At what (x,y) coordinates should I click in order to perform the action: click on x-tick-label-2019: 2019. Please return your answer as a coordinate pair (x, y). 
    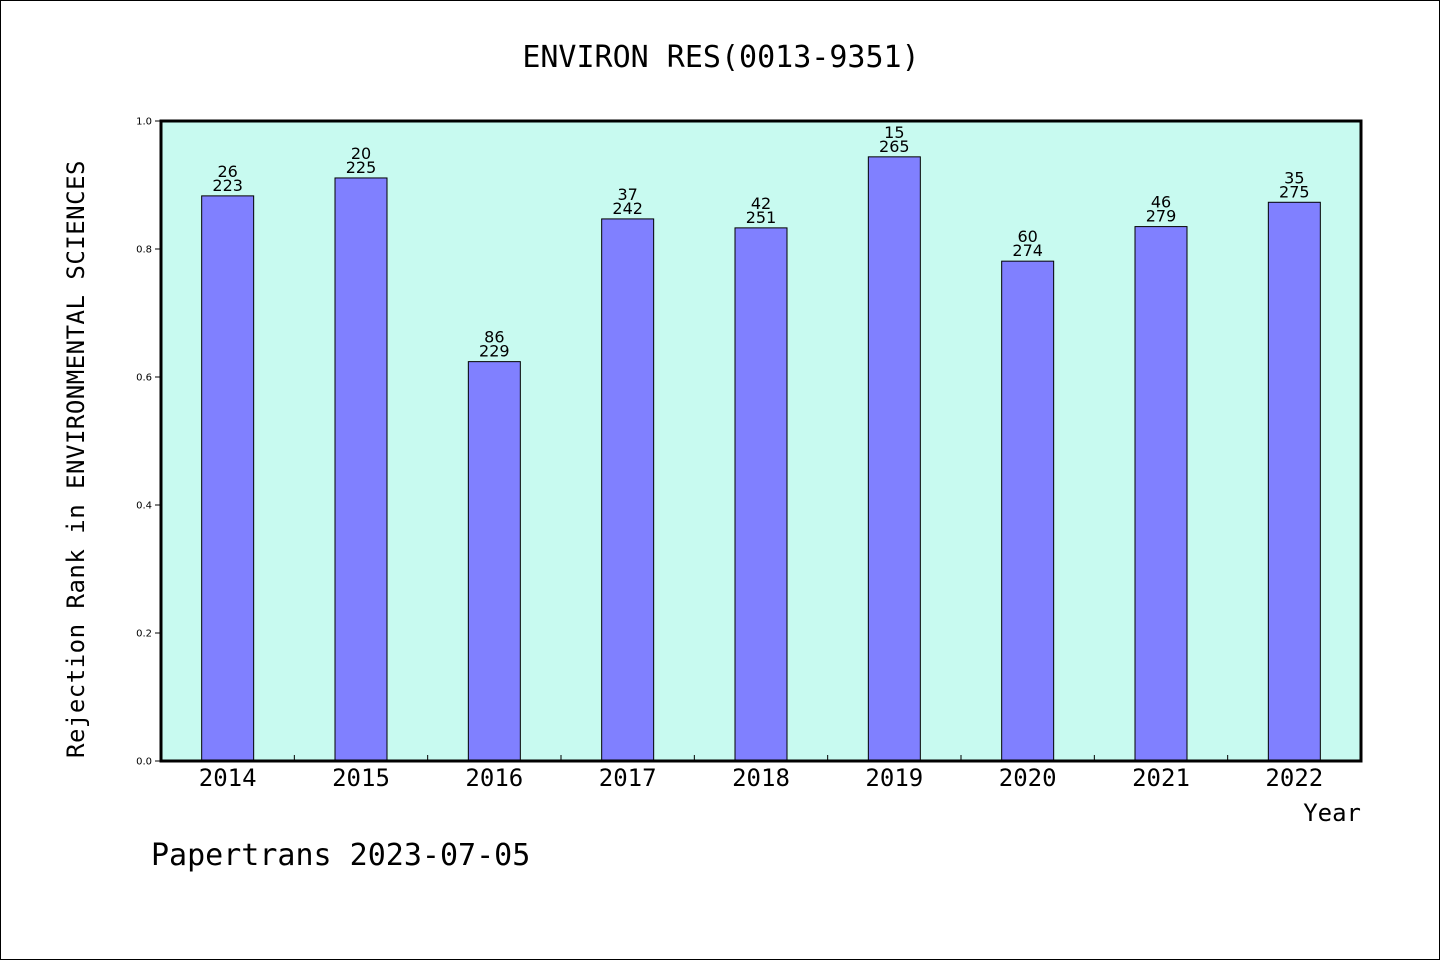
    Looking at the image, I should click on (894, 778).